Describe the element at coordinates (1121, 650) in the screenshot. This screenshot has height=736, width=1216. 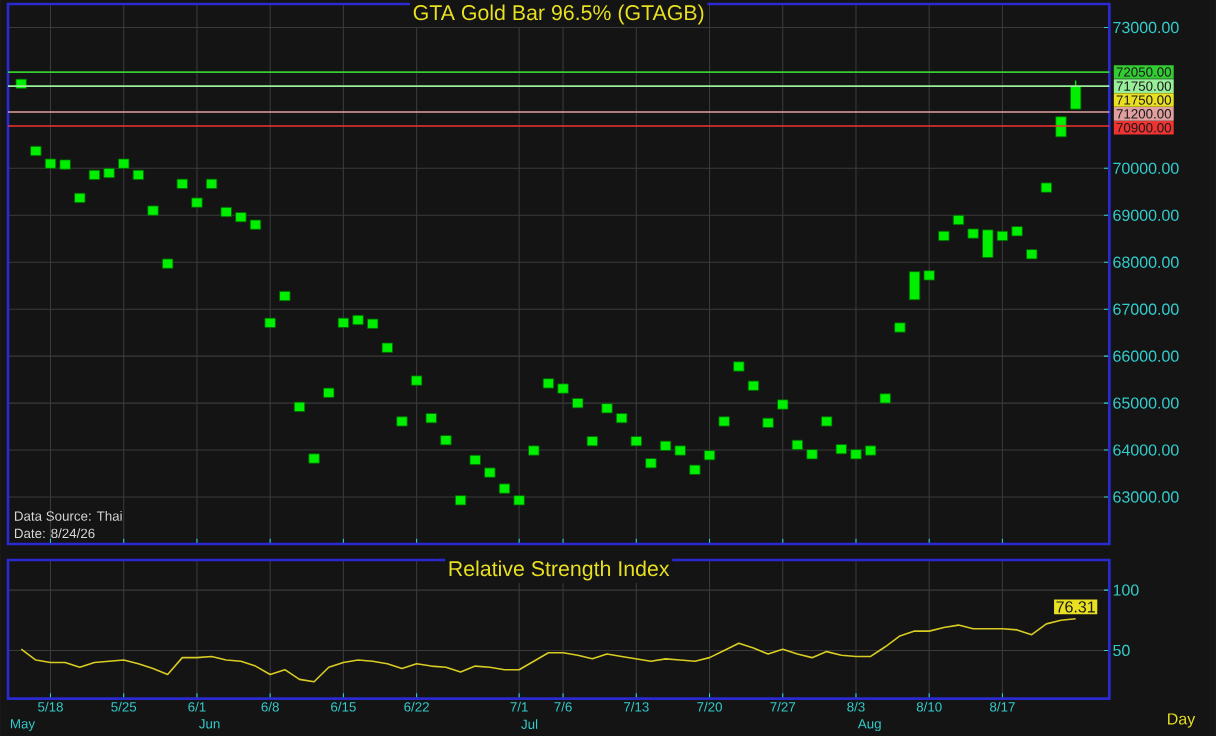
I see `y-tick-label: 50` at that location.